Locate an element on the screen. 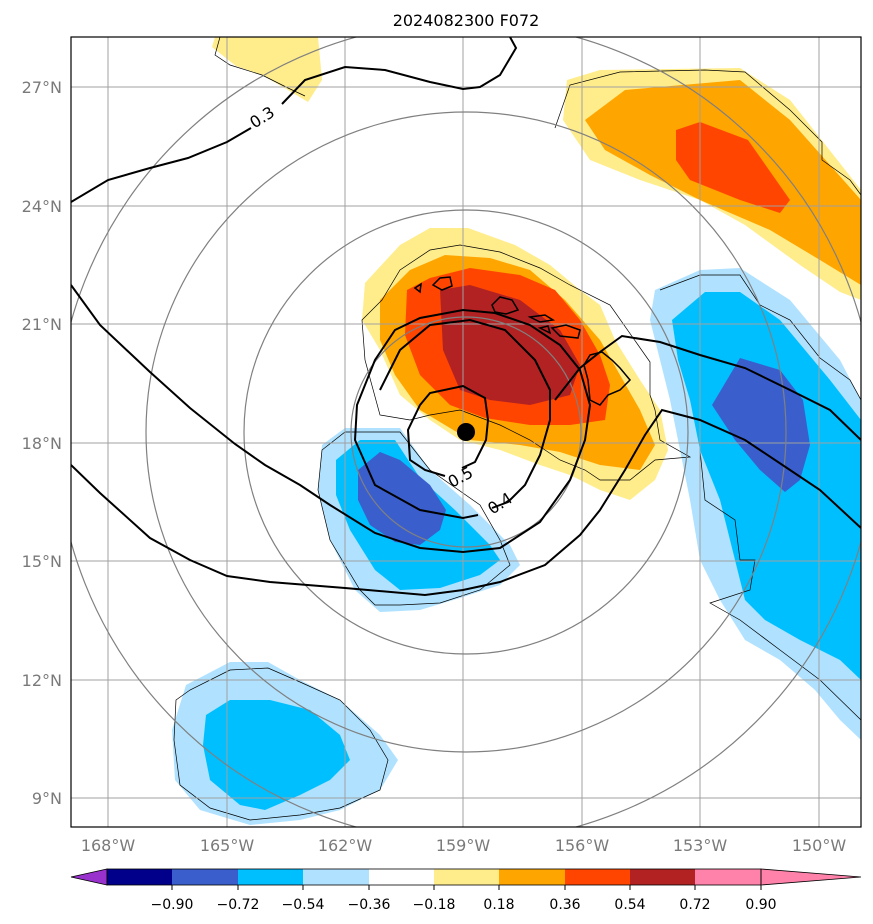 The height and width of the screenshot is (924, 873). lon-label: 153°W is located at coordinates (700, 845).